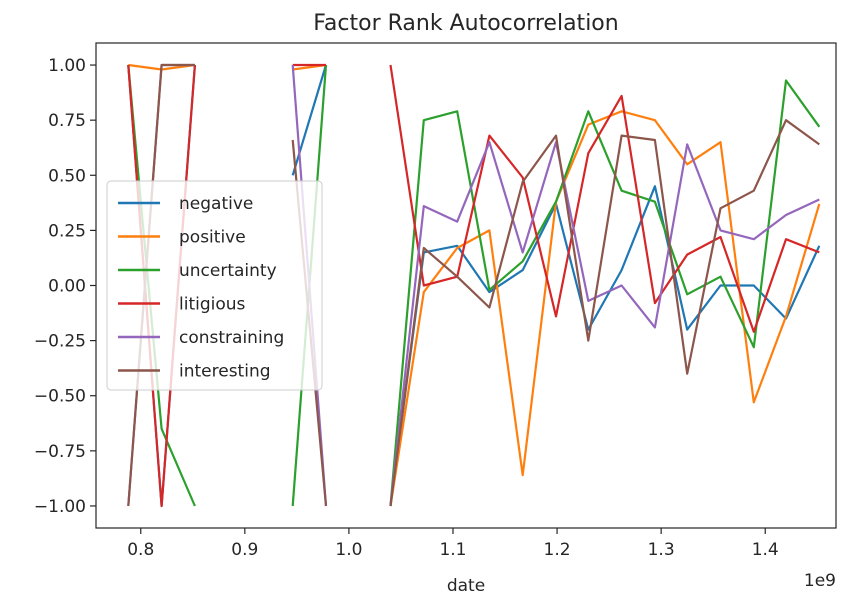  Describe the element at coordinates (348, 550) in the screenshot. I see `x-tick-label: 1.0` at that location.